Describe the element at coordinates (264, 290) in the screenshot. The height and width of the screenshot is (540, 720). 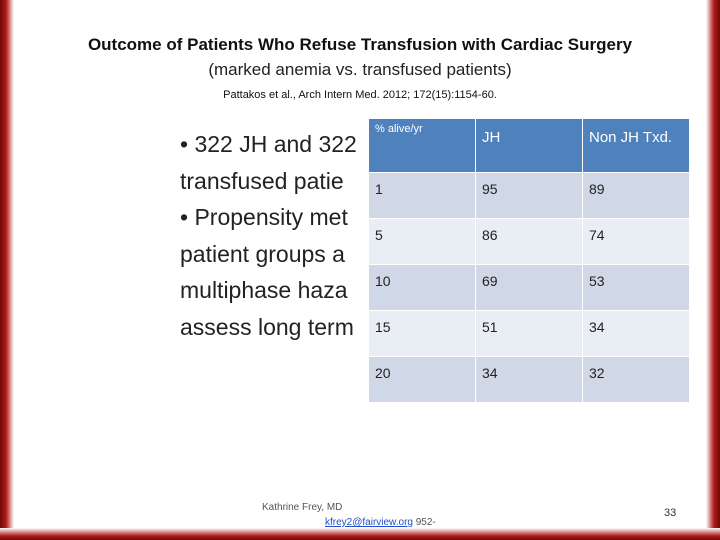
I see `bullet-line: multiphase haza` at that location.